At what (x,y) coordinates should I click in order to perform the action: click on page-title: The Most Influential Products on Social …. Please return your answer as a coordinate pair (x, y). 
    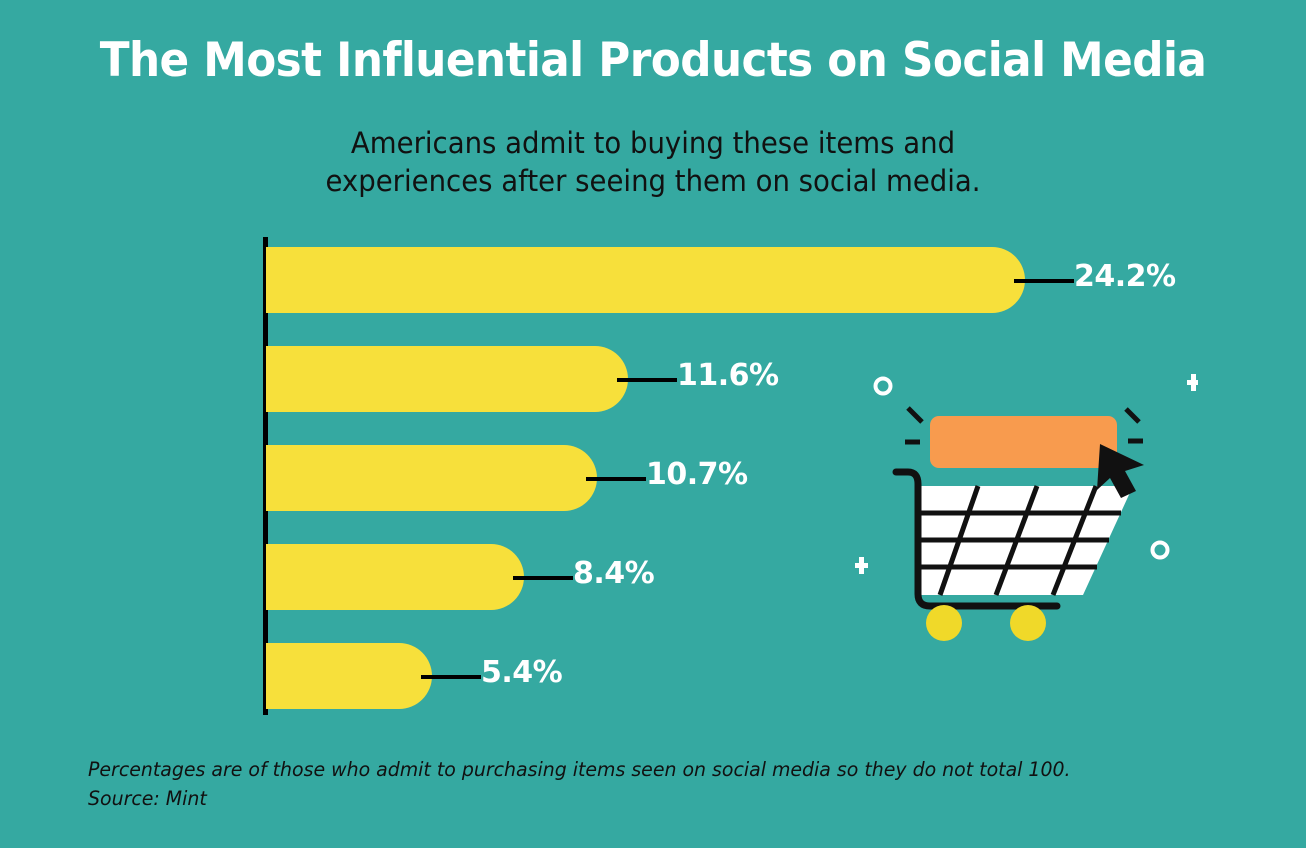
    Looking at the image, I should click on (653, 60).